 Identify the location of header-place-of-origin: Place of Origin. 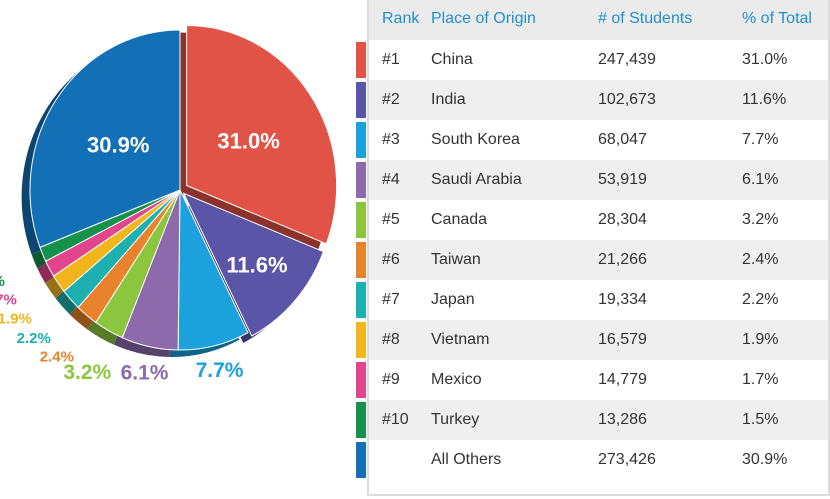
(483, 18).